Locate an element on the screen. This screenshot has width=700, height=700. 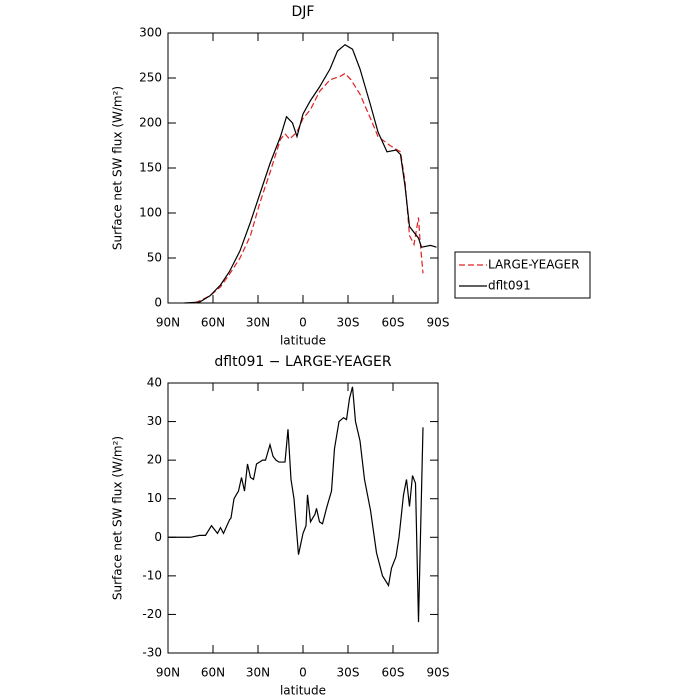
y-tick-label: 250 is located at coordinates (150, 78).